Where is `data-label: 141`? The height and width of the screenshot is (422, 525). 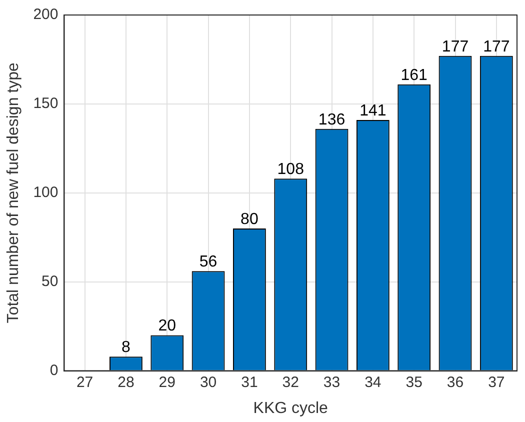 data-label: 141 is located at coordinates (373, 111).